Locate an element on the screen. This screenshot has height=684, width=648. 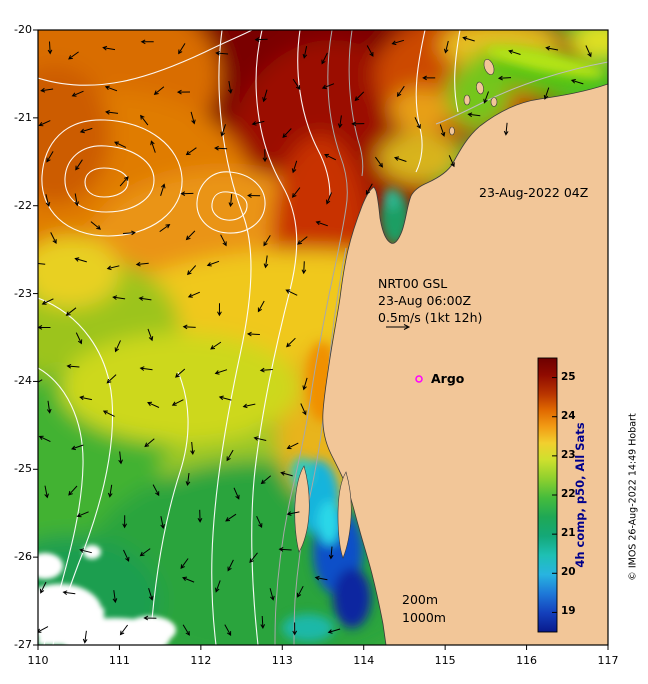
no-data-cloud-patches is located at coordinates (107, 595).